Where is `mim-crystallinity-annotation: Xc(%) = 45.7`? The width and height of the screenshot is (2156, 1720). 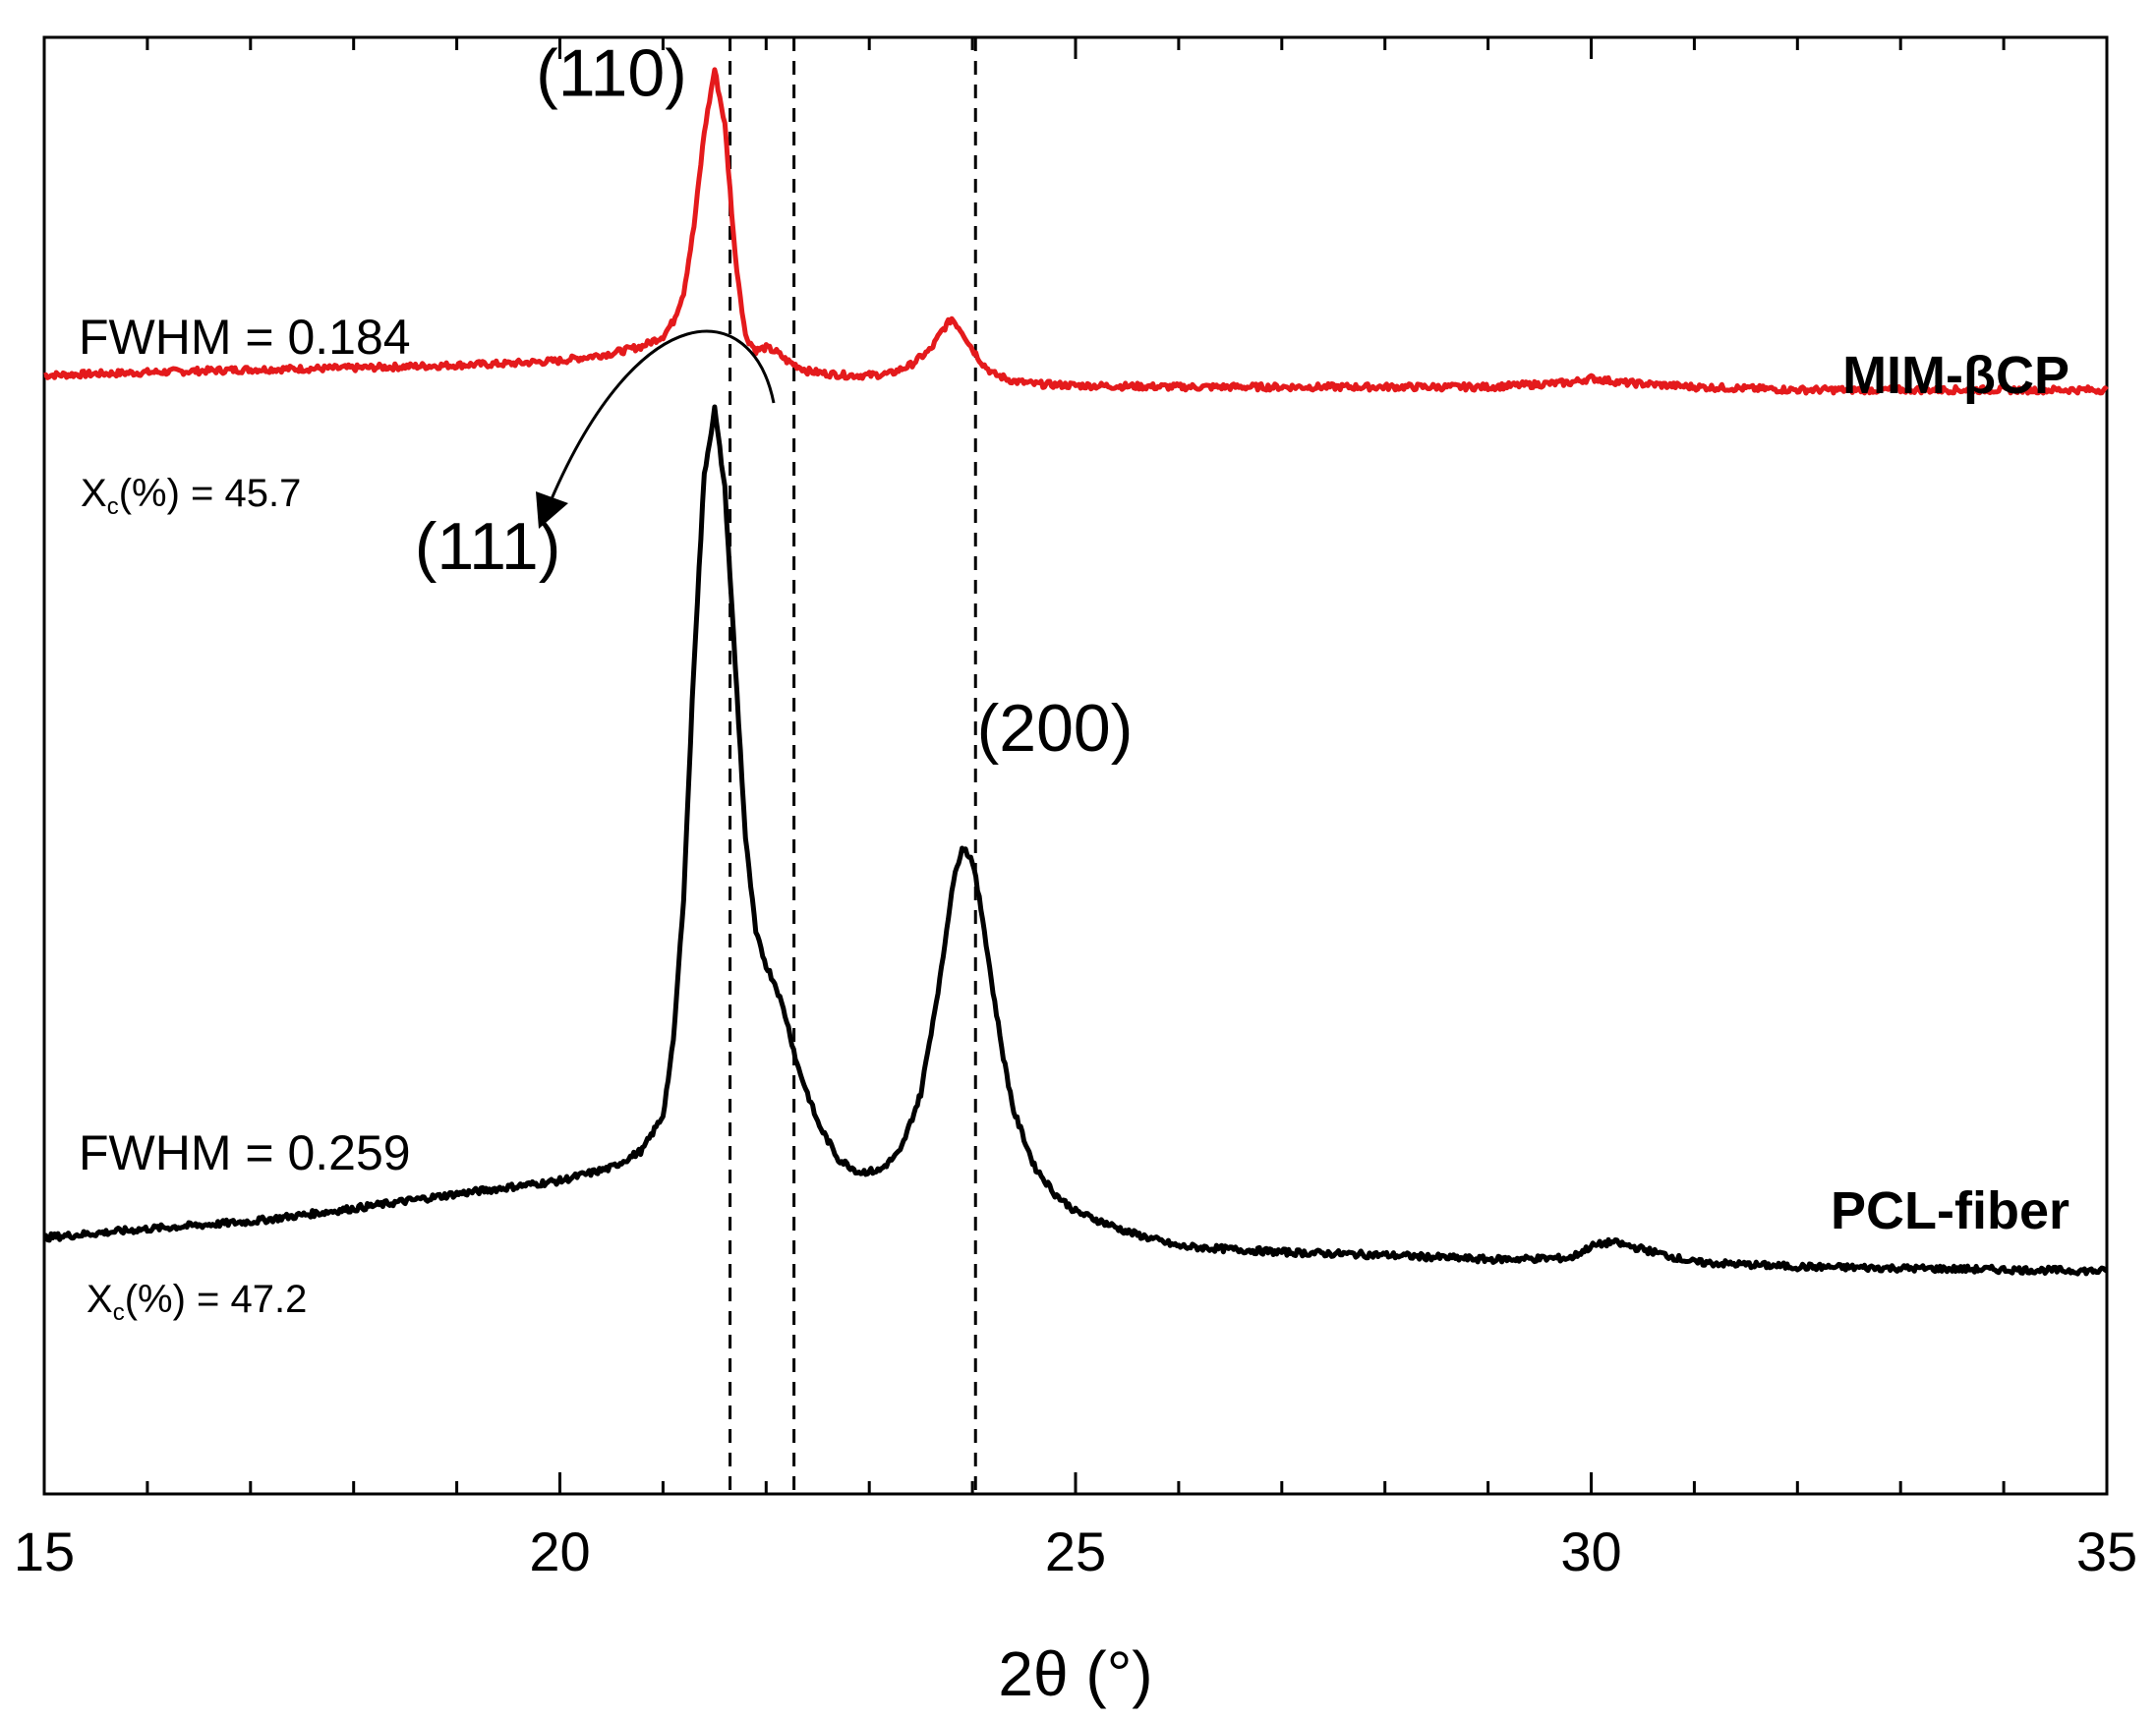 mim-crystallinity-annotation: Xc(%) = 45.7 is located at coordinates (191, 496).